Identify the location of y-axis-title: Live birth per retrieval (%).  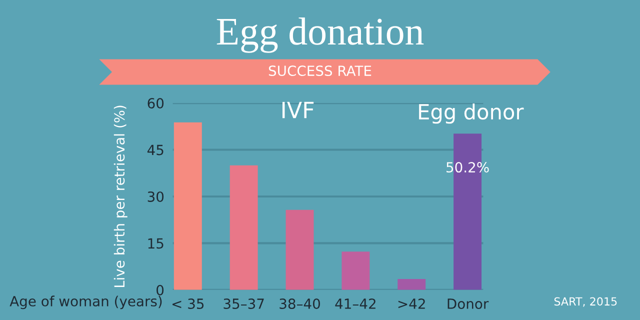
(121, 197).